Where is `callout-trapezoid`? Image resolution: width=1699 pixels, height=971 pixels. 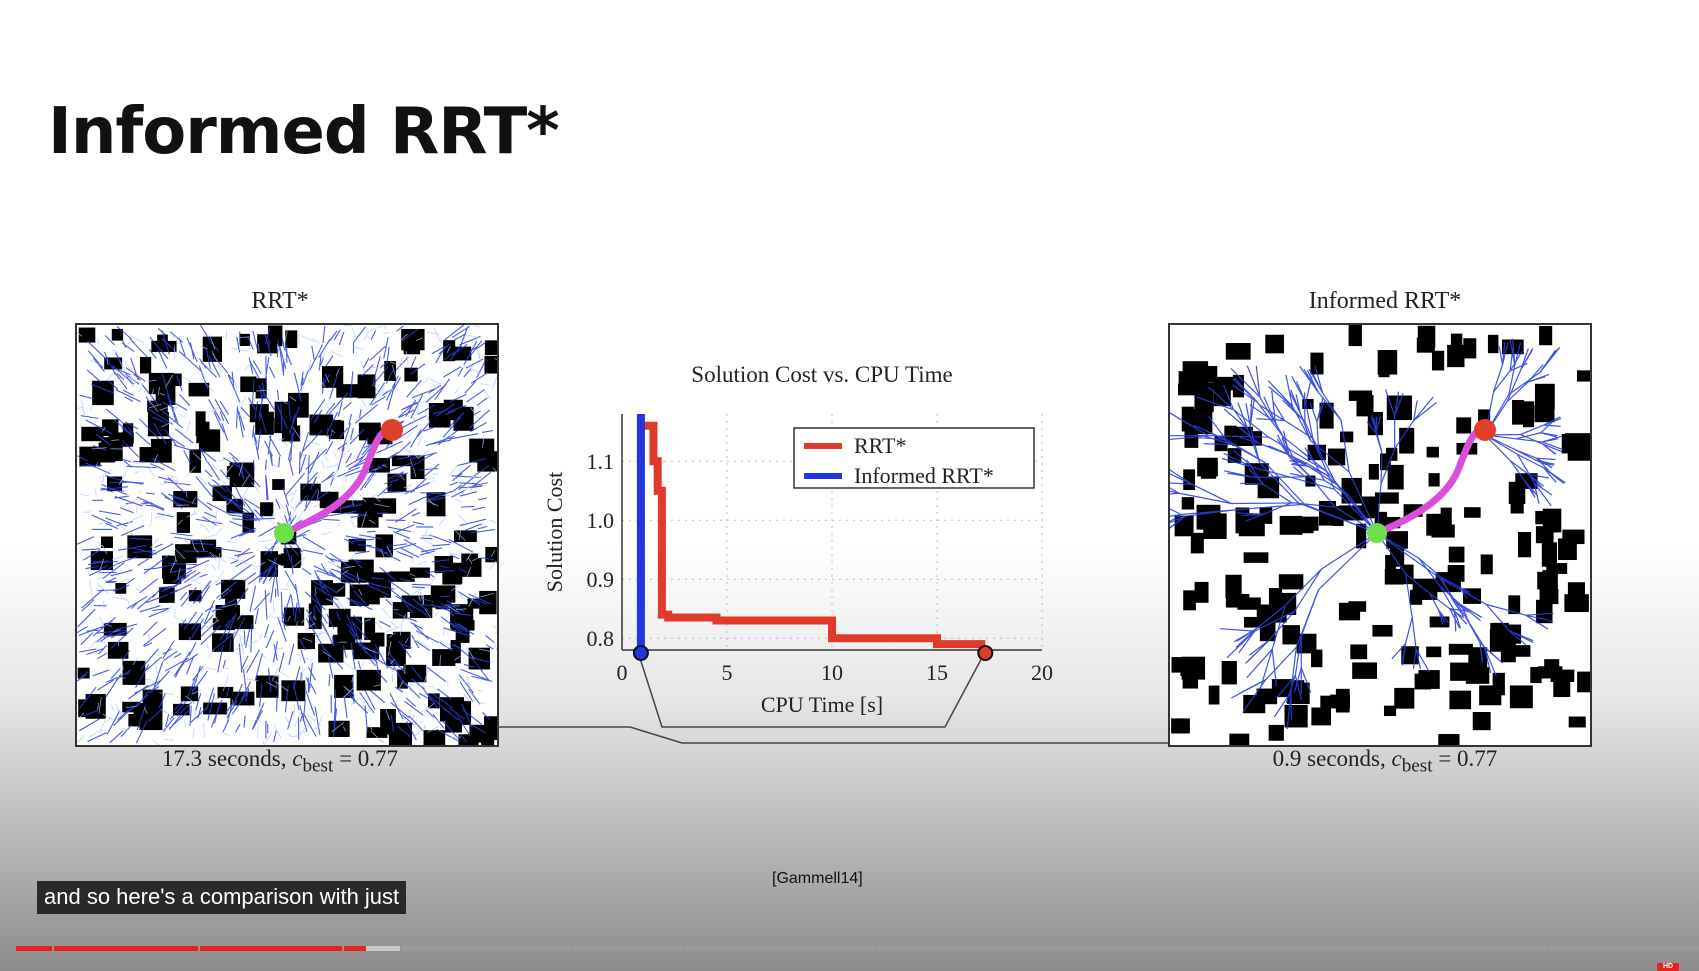
callout-trapezoid is located at coordinates (811, 689).